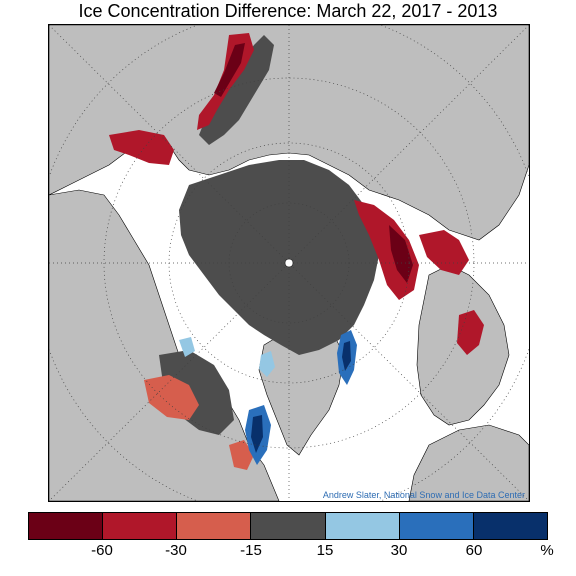 The width and height of the screenshot is (576, 576). What do you see at coordinates (325, 550) in the screenshot?
I see `legend-tick-label: 15` at bounding box center [325, 550].